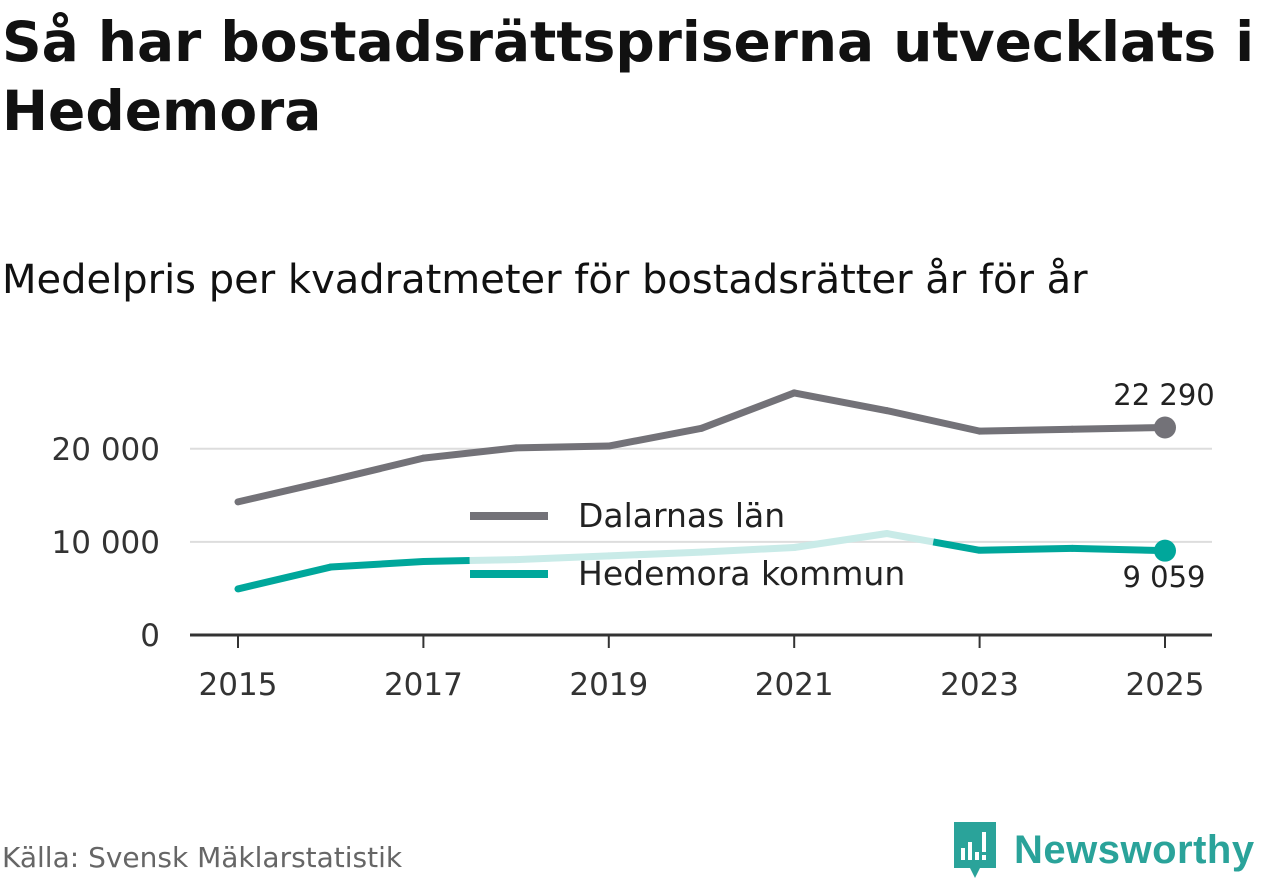 The image size is (1262, 882). What do you see at coordinates (202, 857) in the screenshot?
I see `source-note: Källa: Svensk Mäklarstatistik` at bounding box center [202, 857].